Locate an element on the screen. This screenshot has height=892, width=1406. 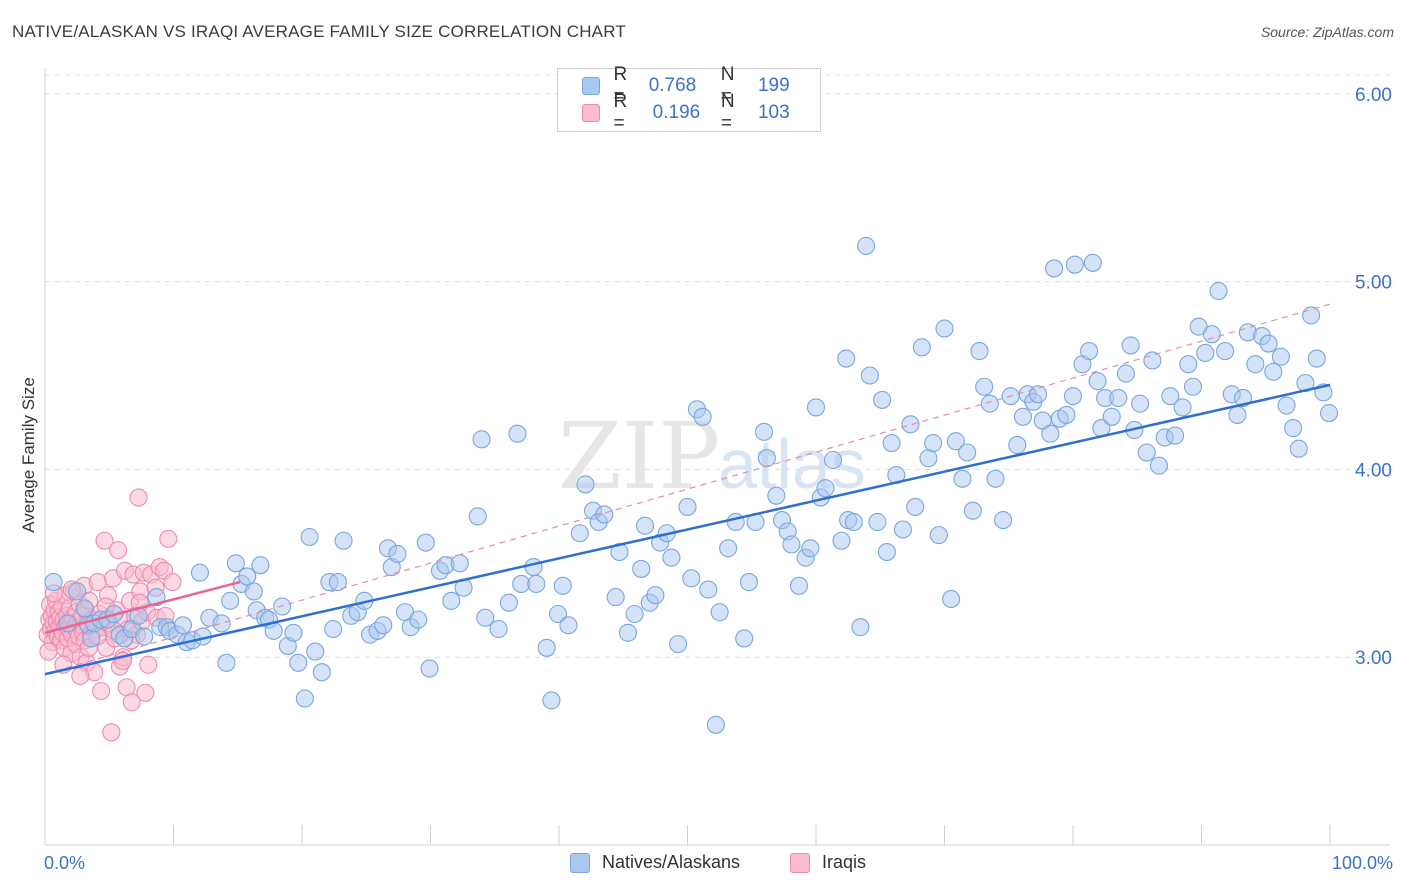
legend-item-iraqis: Iraqis is located at coordinates (828, 862).